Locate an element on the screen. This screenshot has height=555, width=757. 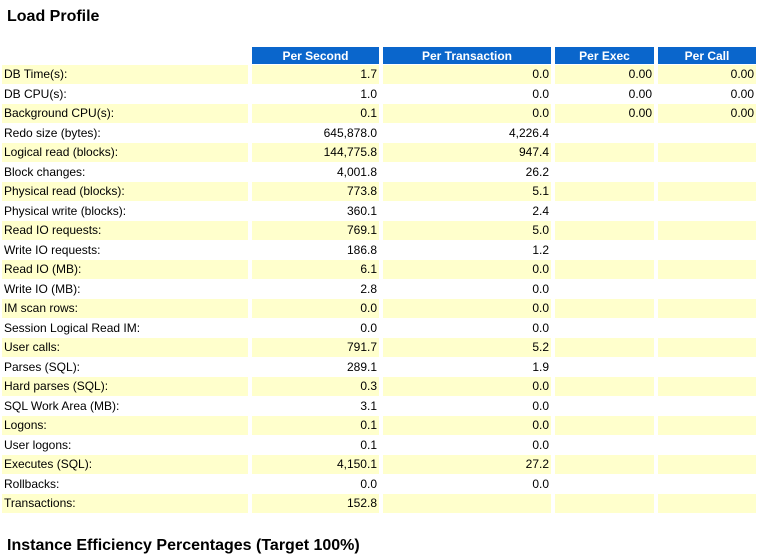
per-transaction-cell: 5.0 is located at coordinates (467, 230).